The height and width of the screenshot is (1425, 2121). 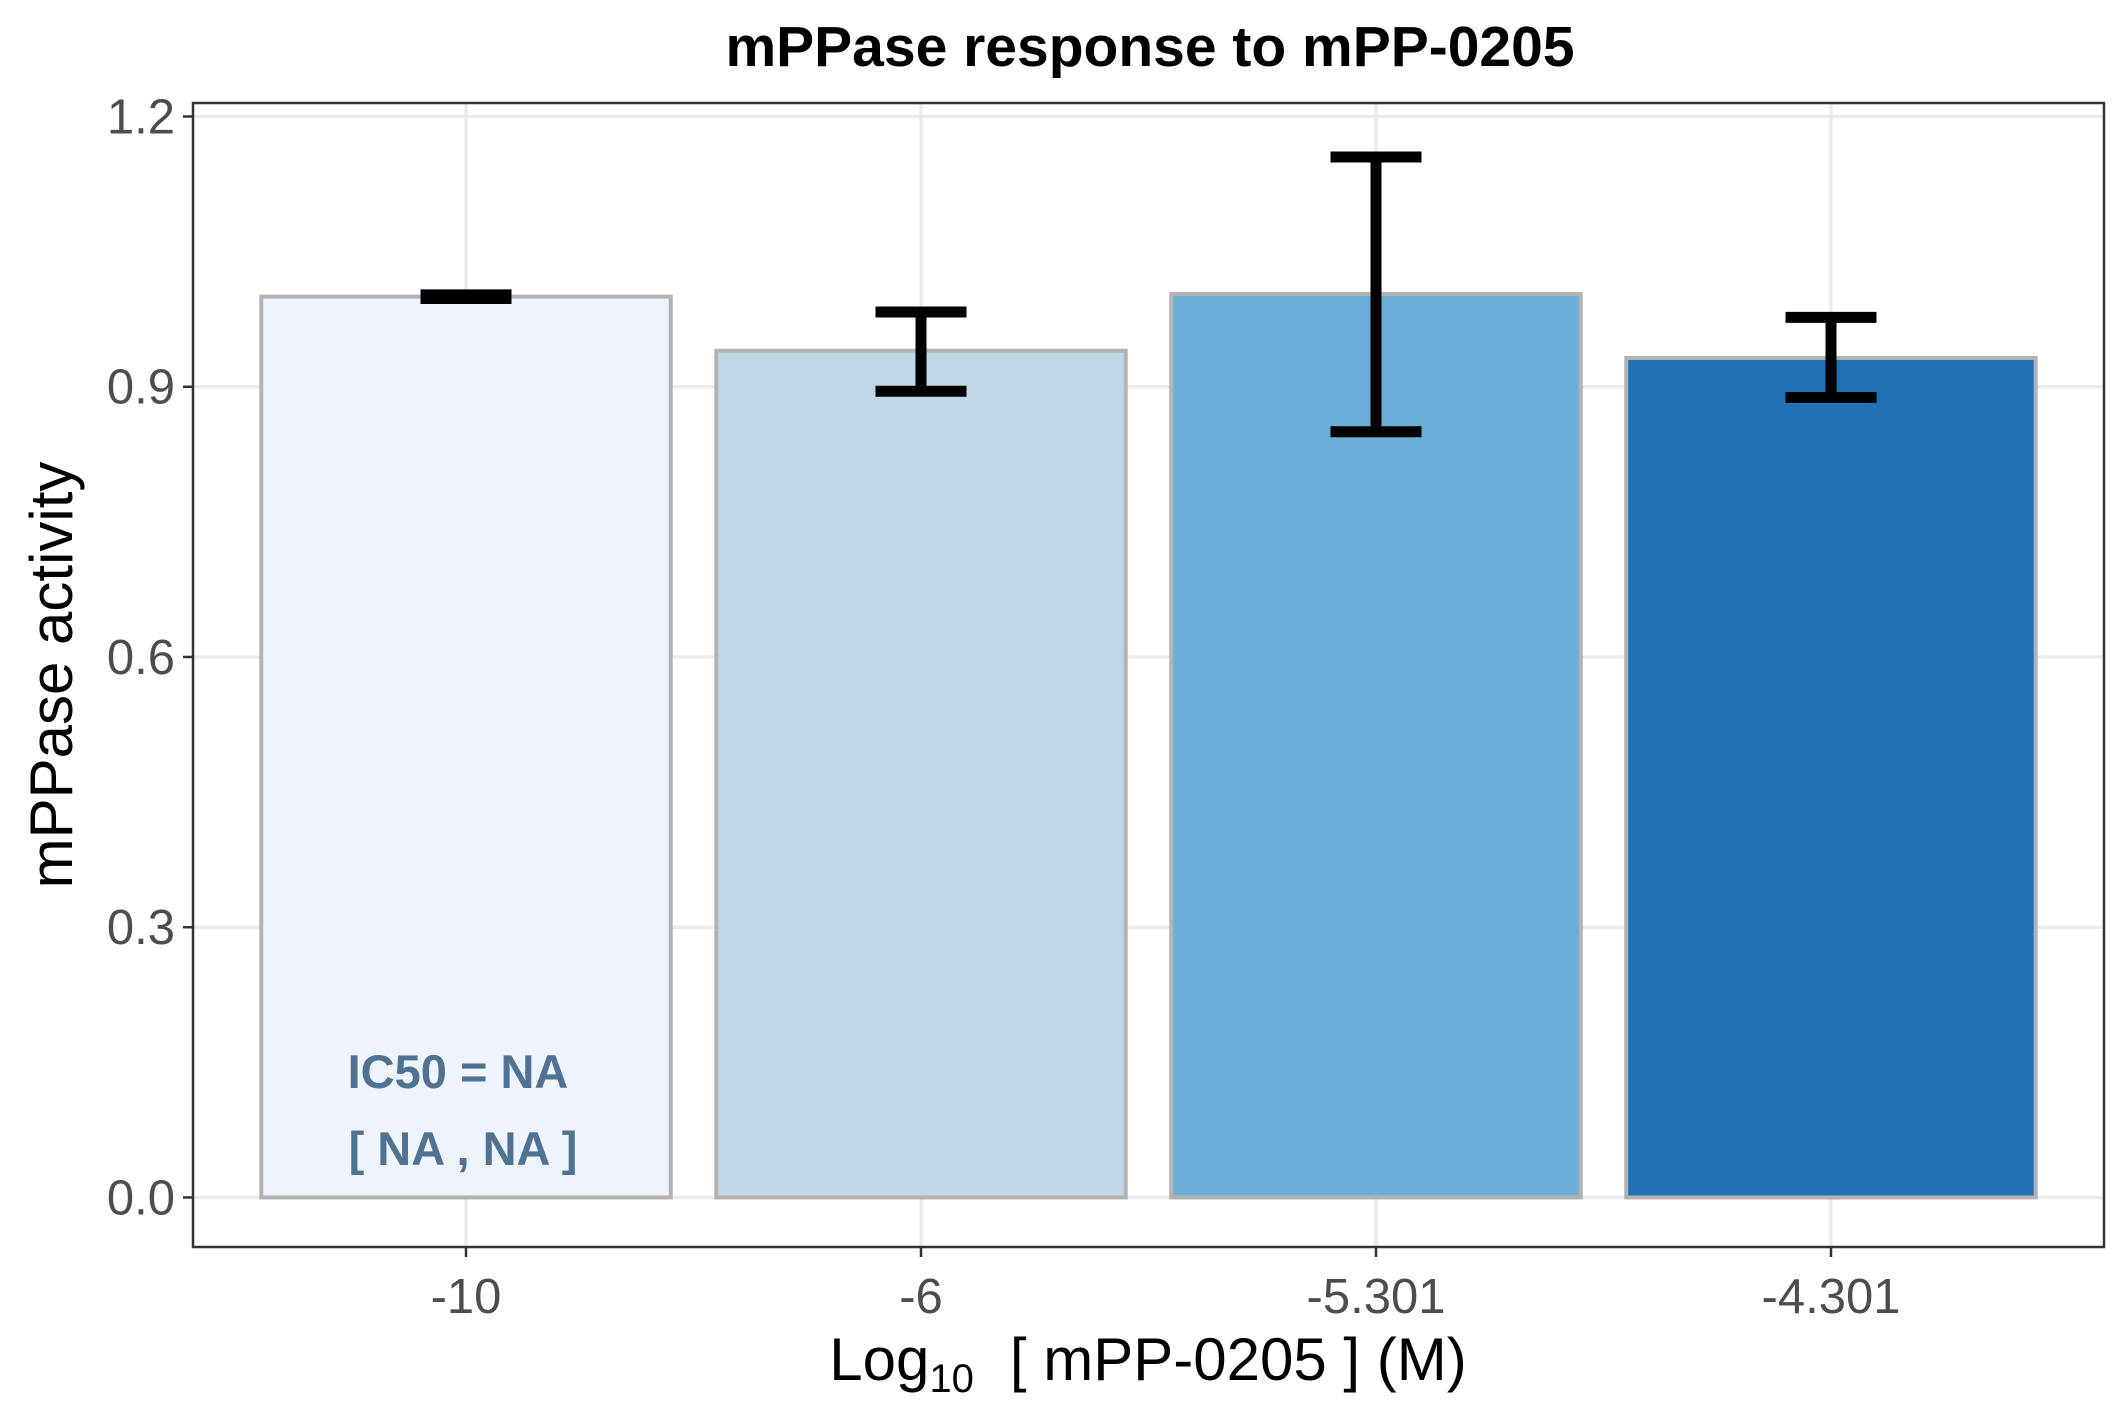 What do you see at coordinates (921, 1297) in the screenshot?
I see `x-tick-label: -6` at bounding box center [921, 1297].